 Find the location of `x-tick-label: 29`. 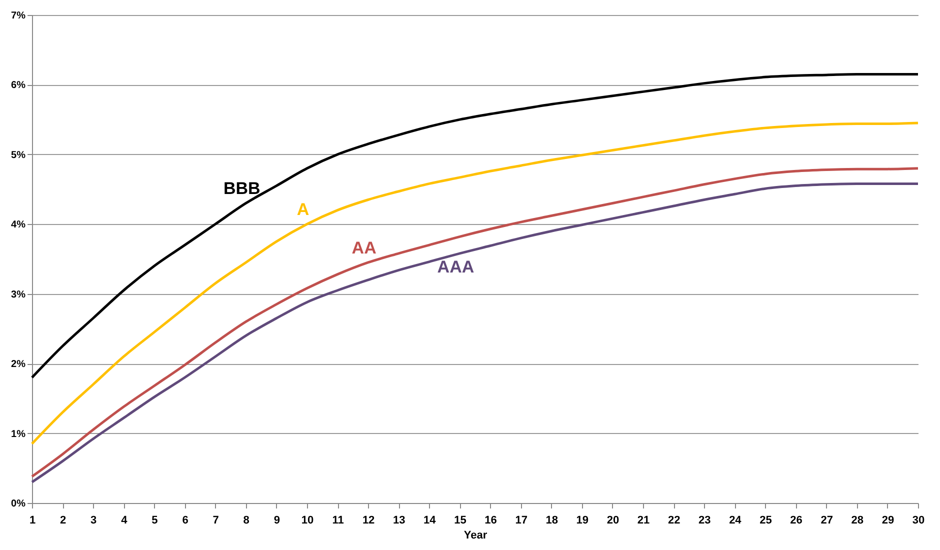

x-tick-label: 29 is located at coordinates (888, 520).